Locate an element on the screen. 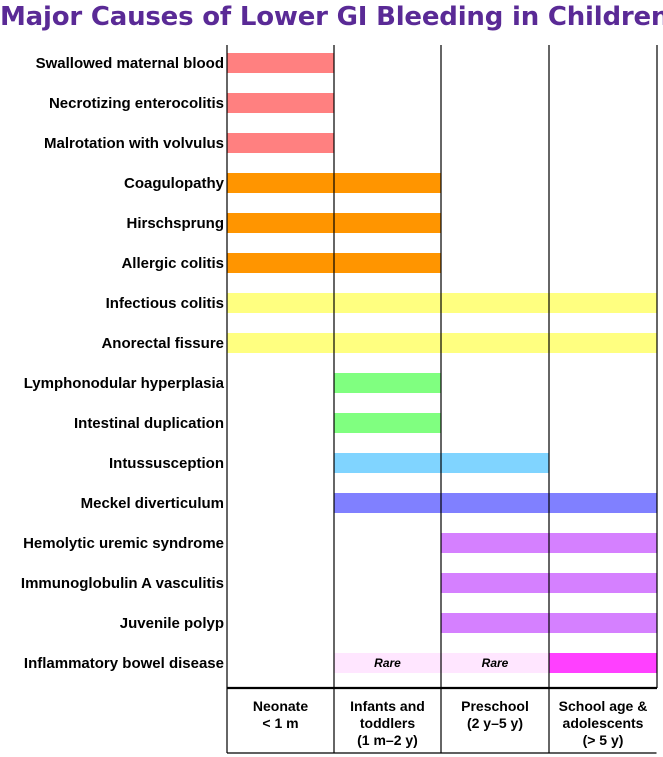 The width and height of the screenshot is (663, 757). cause-label: Allergic colitis is located at coordinates (172, 263).